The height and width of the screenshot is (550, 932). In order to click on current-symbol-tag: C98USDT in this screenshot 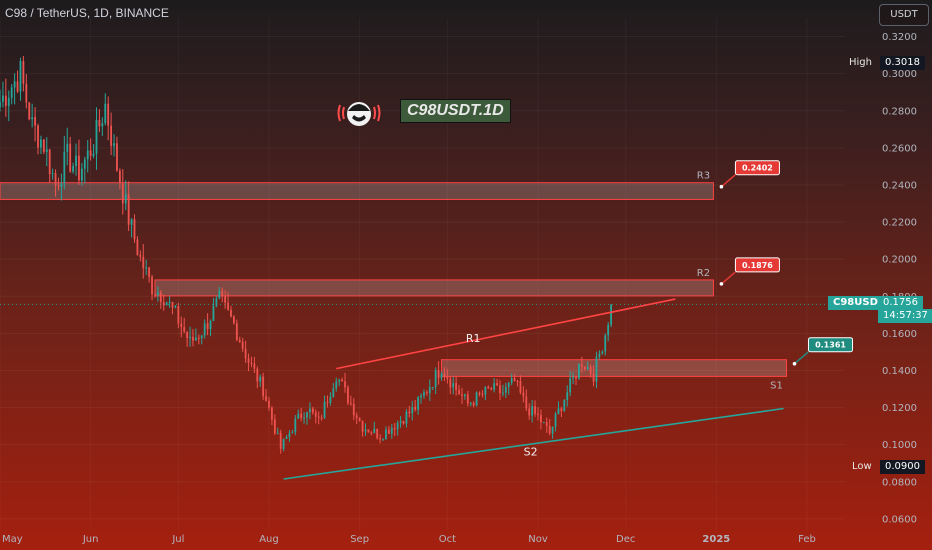, I will do `click(859, 303)`.